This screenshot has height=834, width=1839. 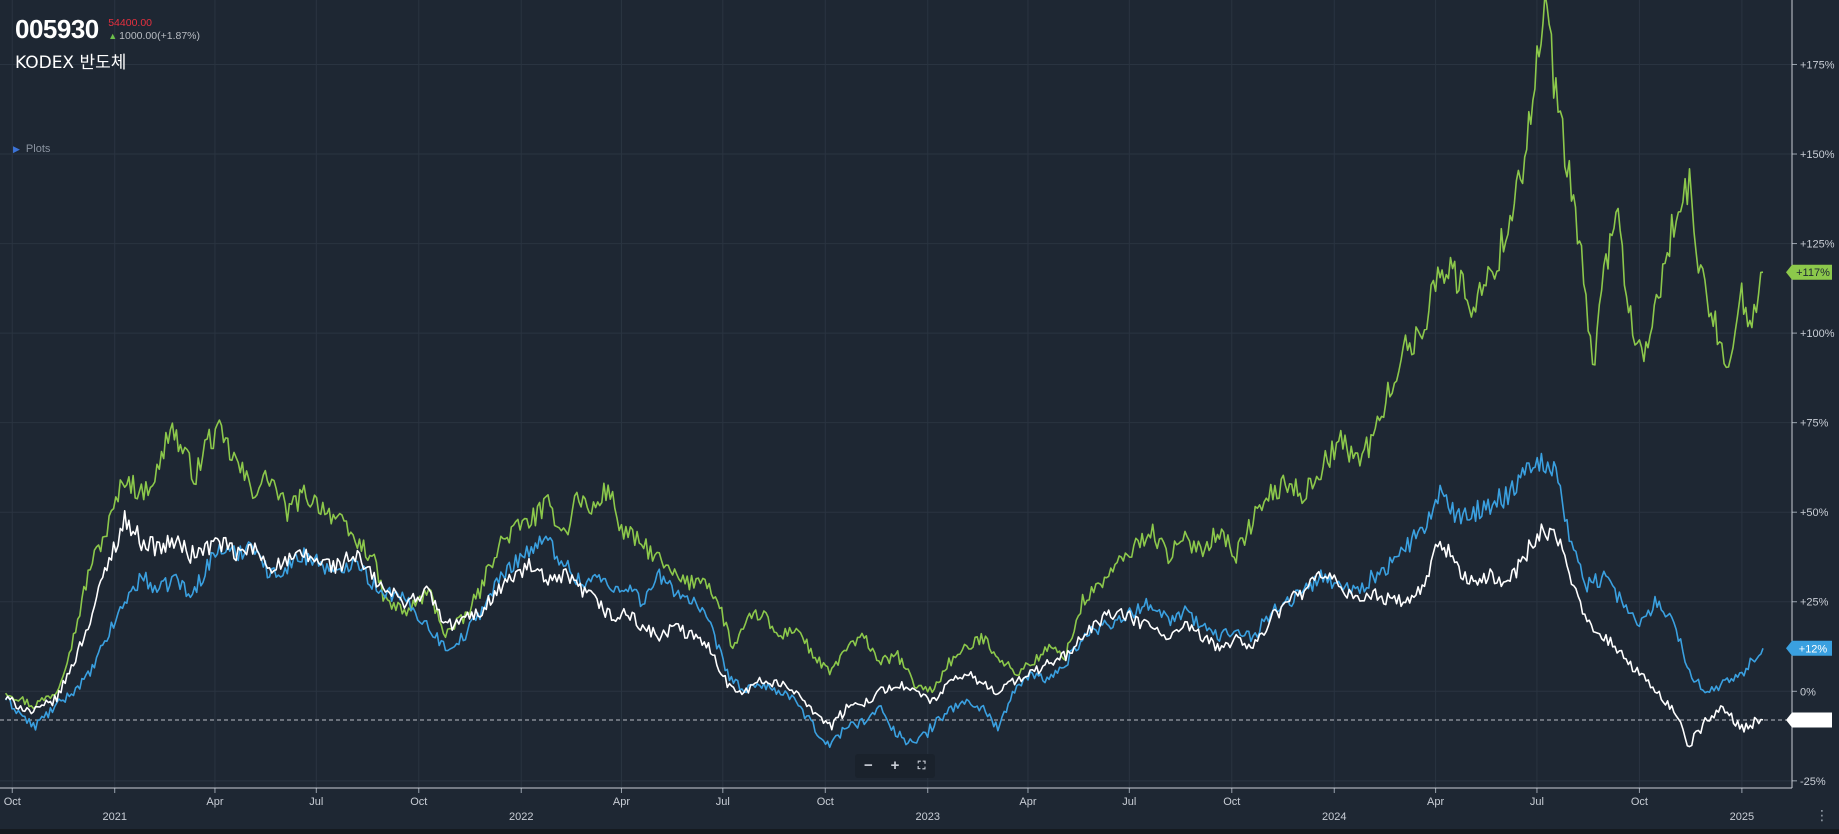 I want to click on more-options-icon: ⋮, so click(x=1822, y=815).